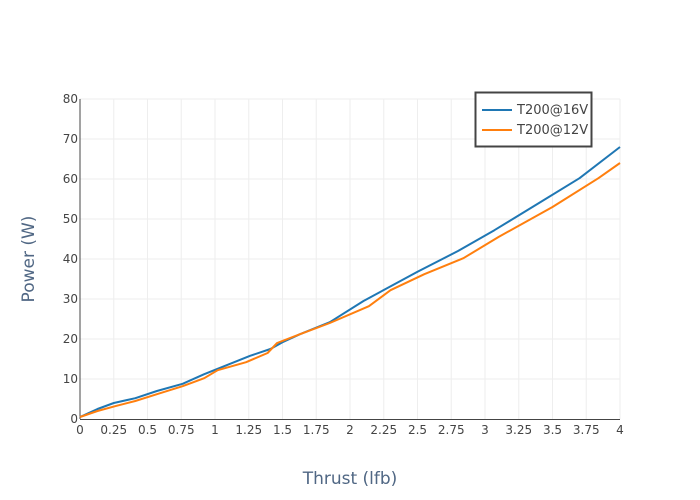 This screenshot has height=500, width=700. I want to click on x-tick-label: 4, so click(620, 430).